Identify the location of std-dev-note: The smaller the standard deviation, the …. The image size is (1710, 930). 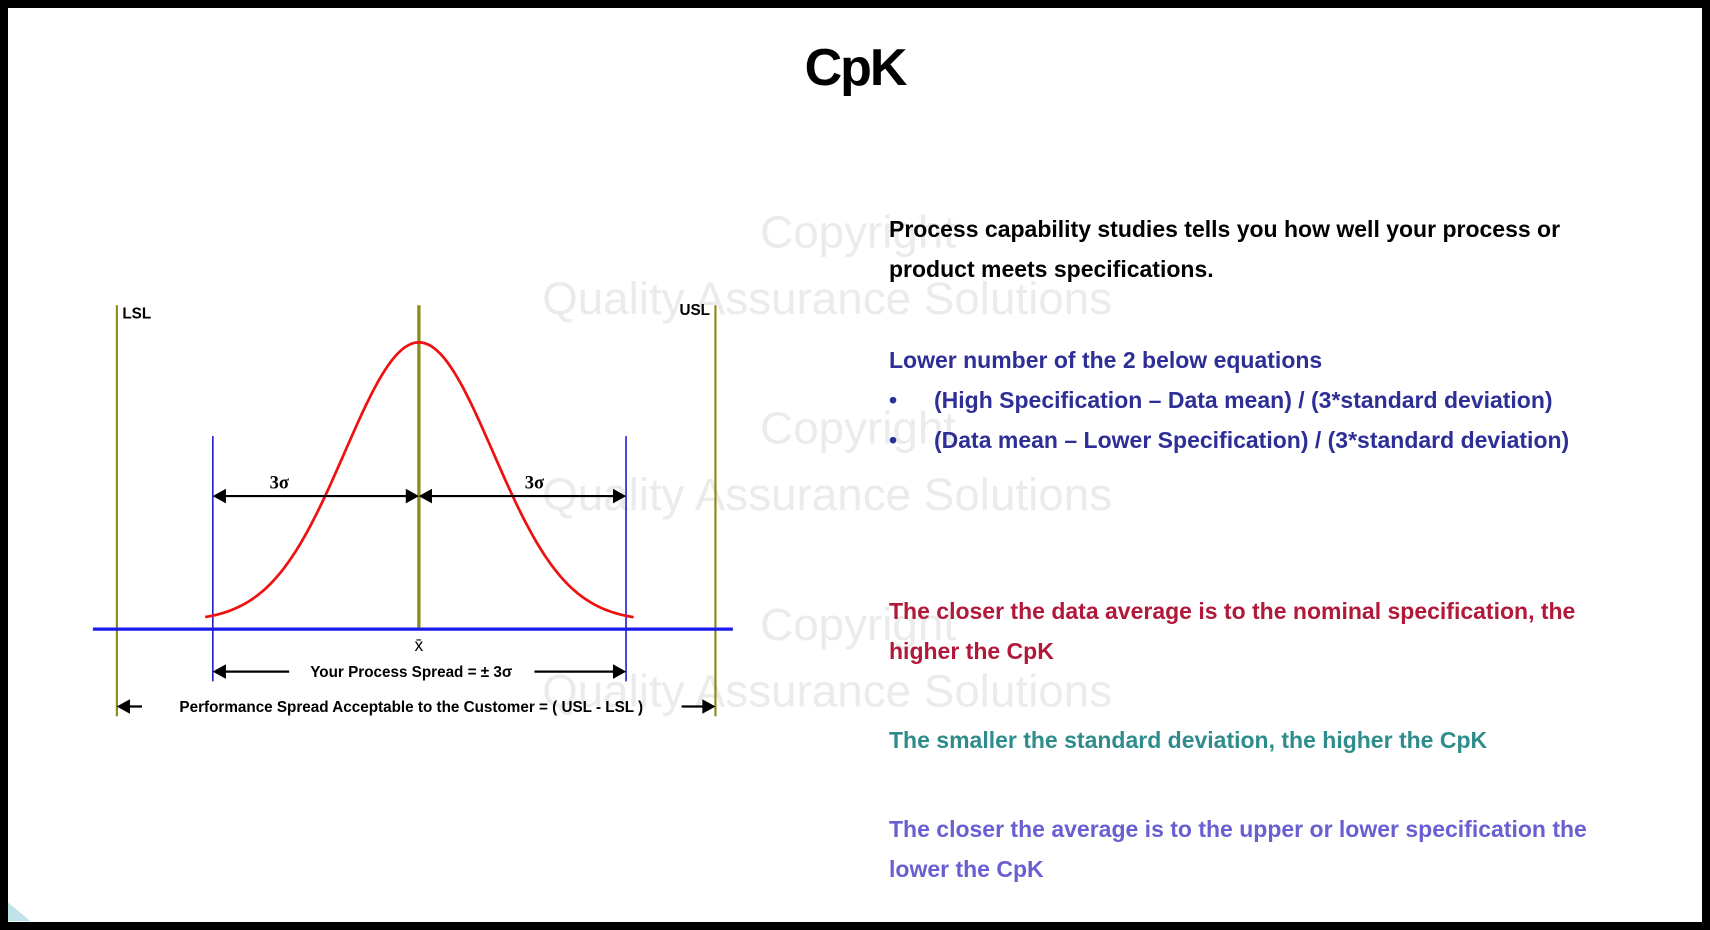
(1188, 740).